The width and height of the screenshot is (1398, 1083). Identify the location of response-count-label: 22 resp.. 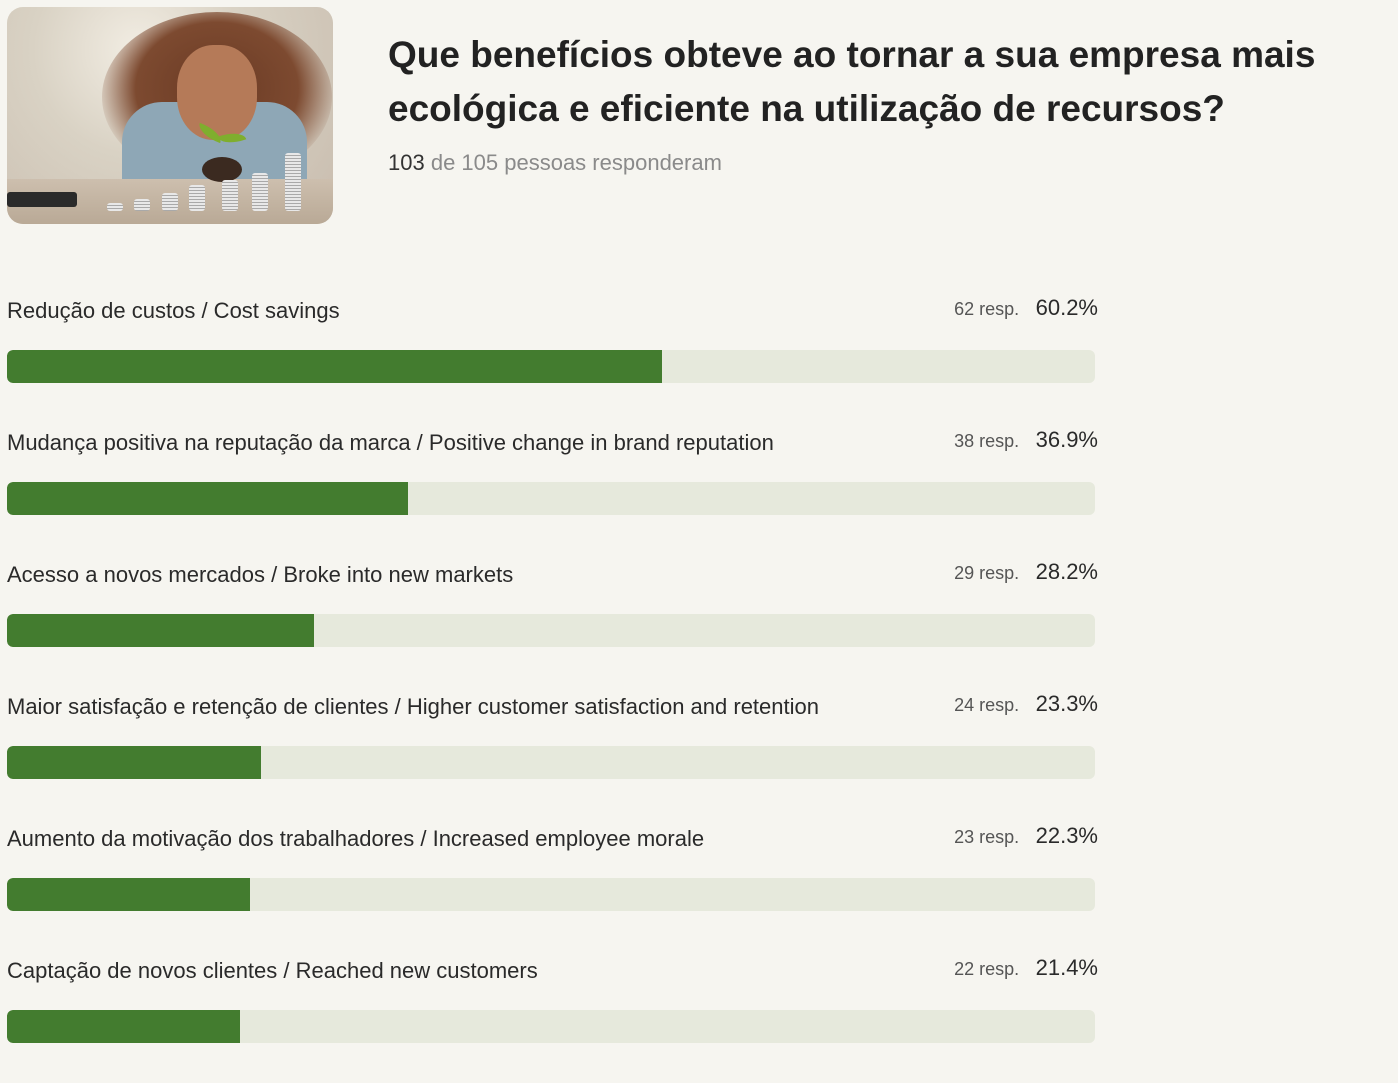
(987, 969).